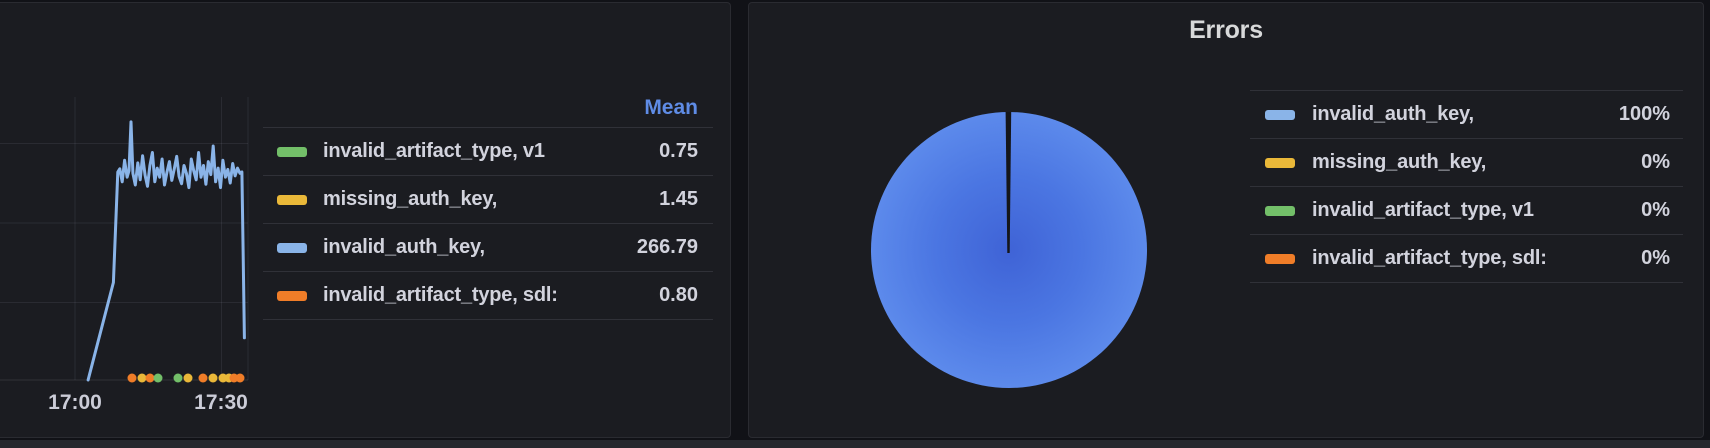  I want to click on legend-series-value: 1.45, so click(678, 199).